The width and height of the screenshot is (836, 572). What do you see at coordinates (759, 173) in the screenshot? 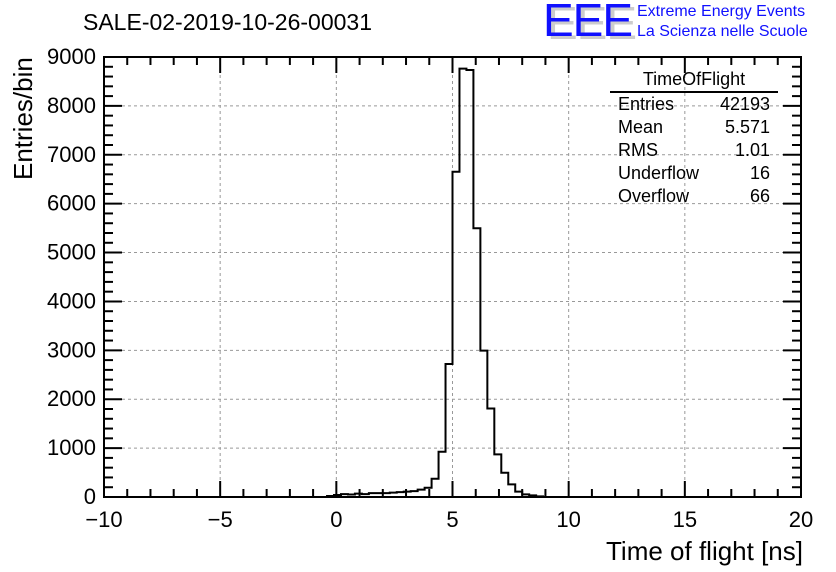
I see `stats-value: 16` at bounding box center [759, 173].